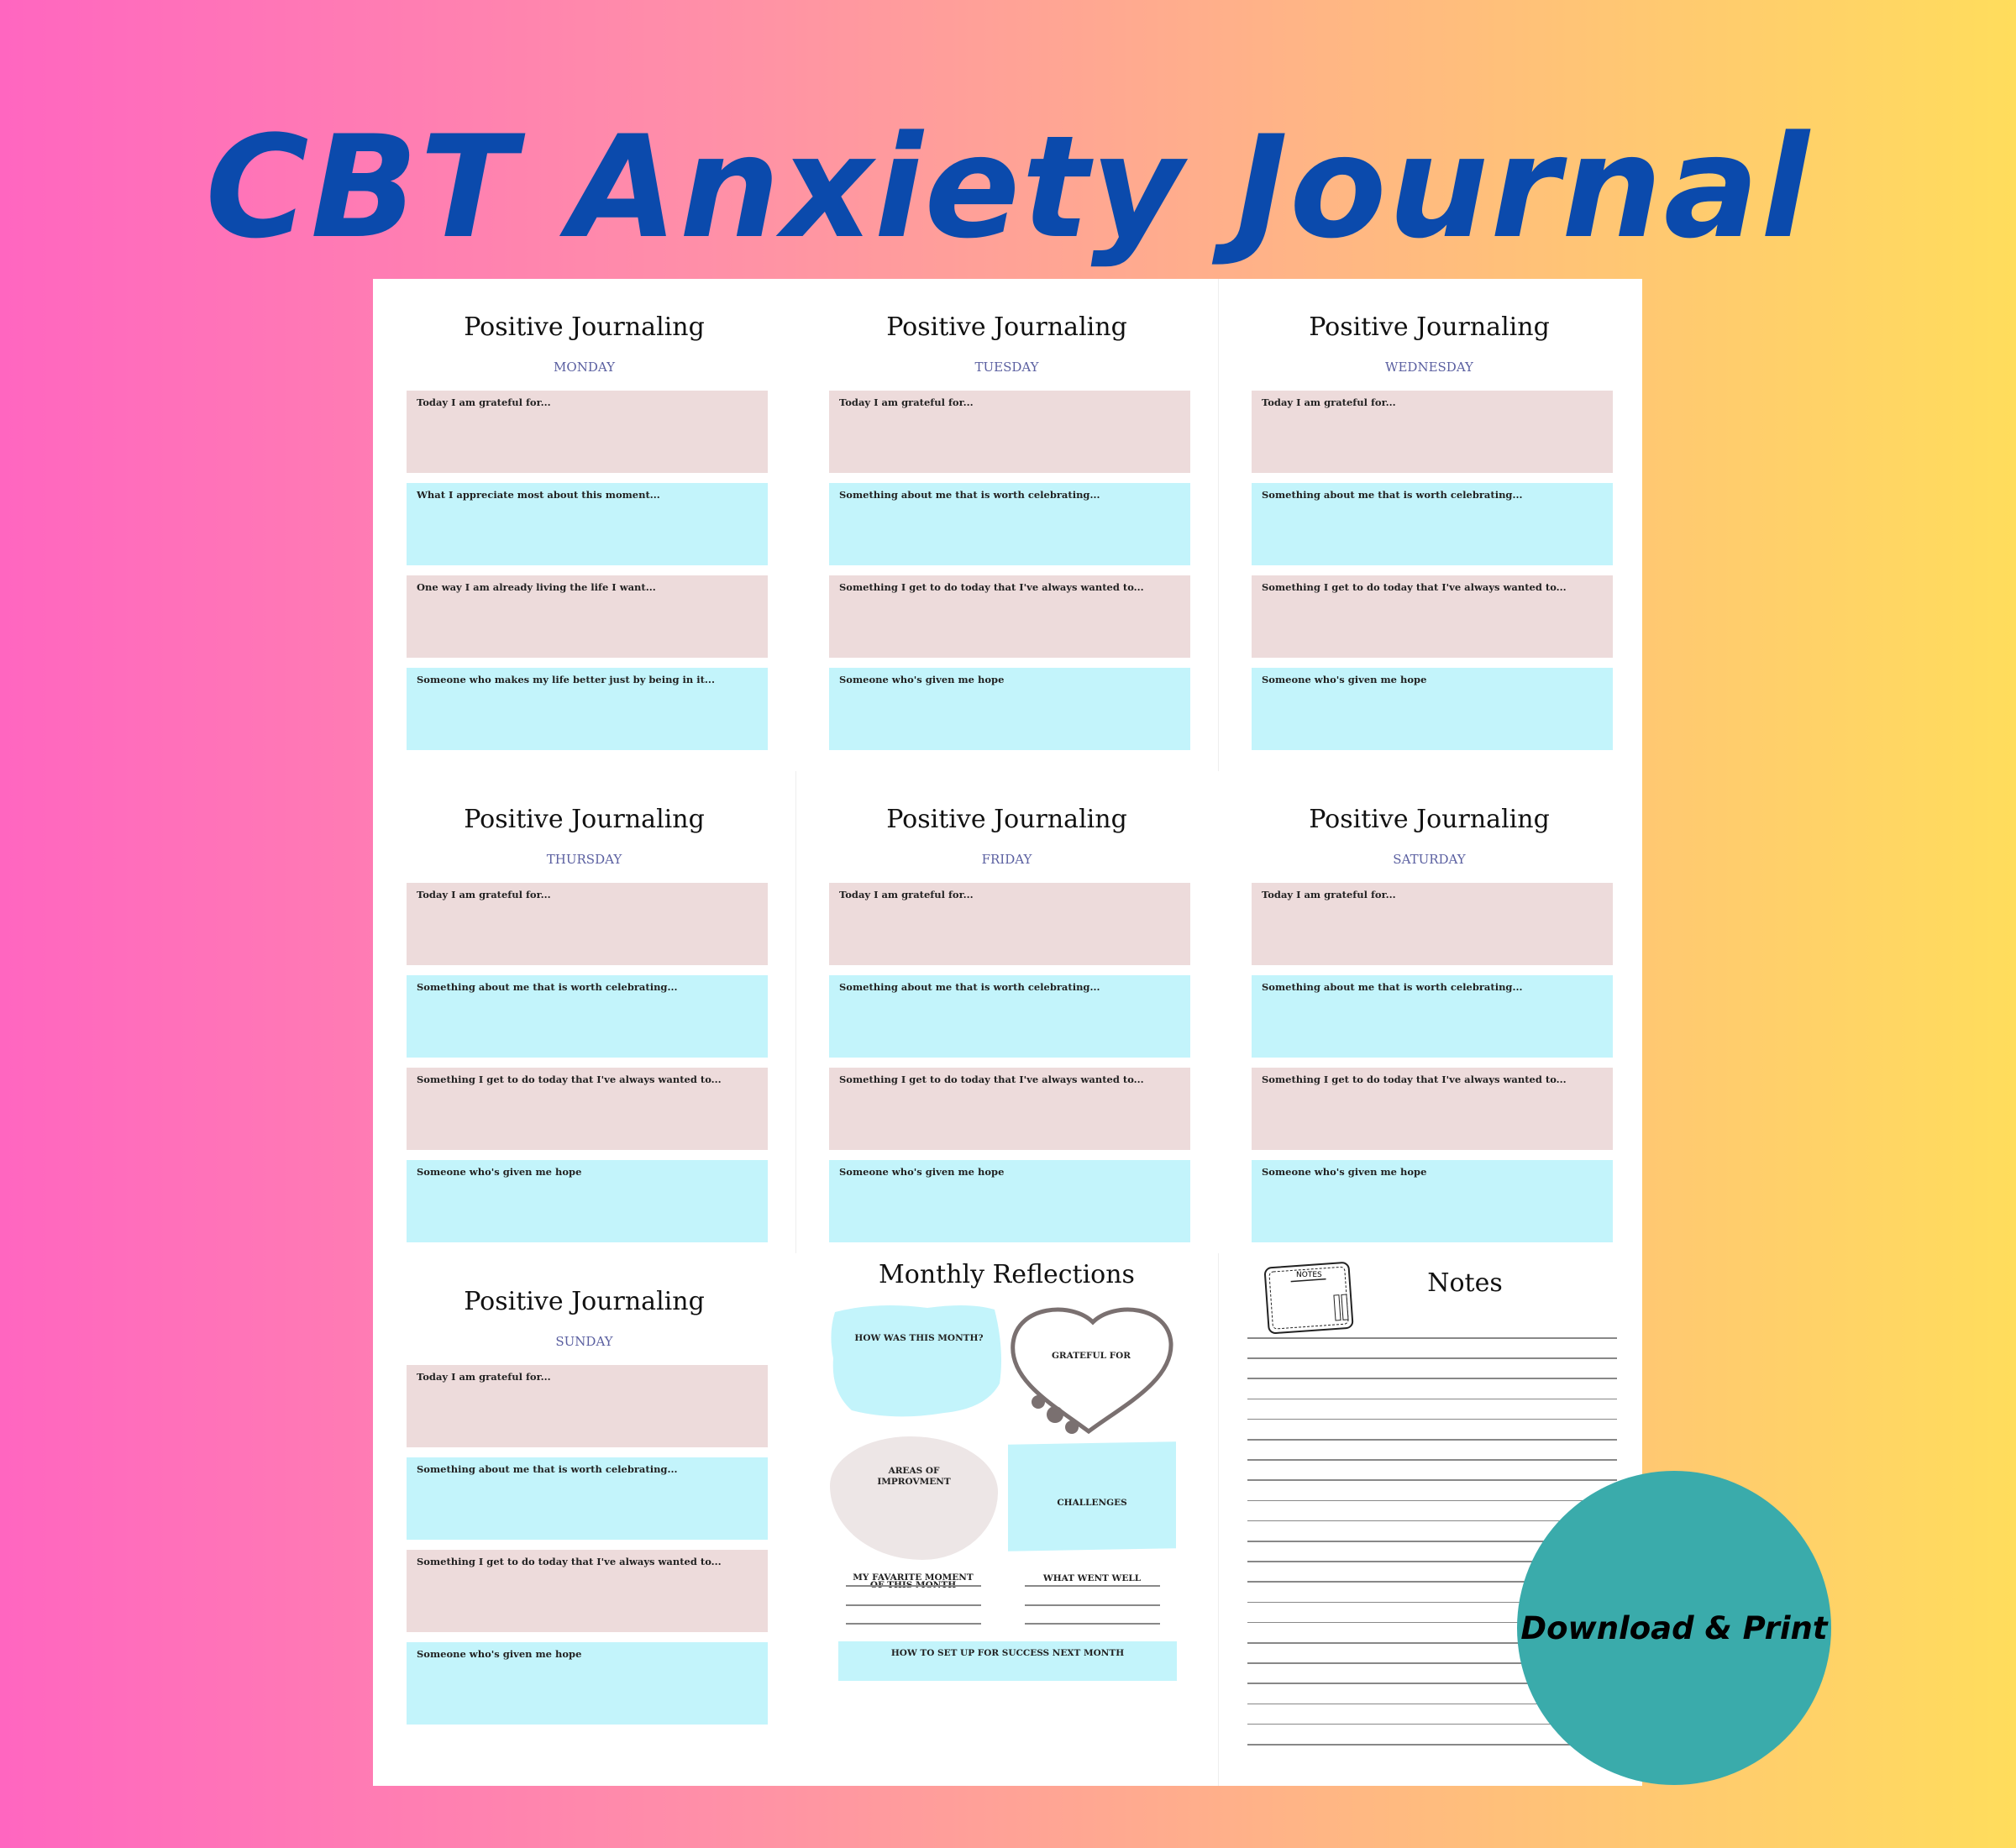  I want to click on heart-icon, so click(1092, 1371).